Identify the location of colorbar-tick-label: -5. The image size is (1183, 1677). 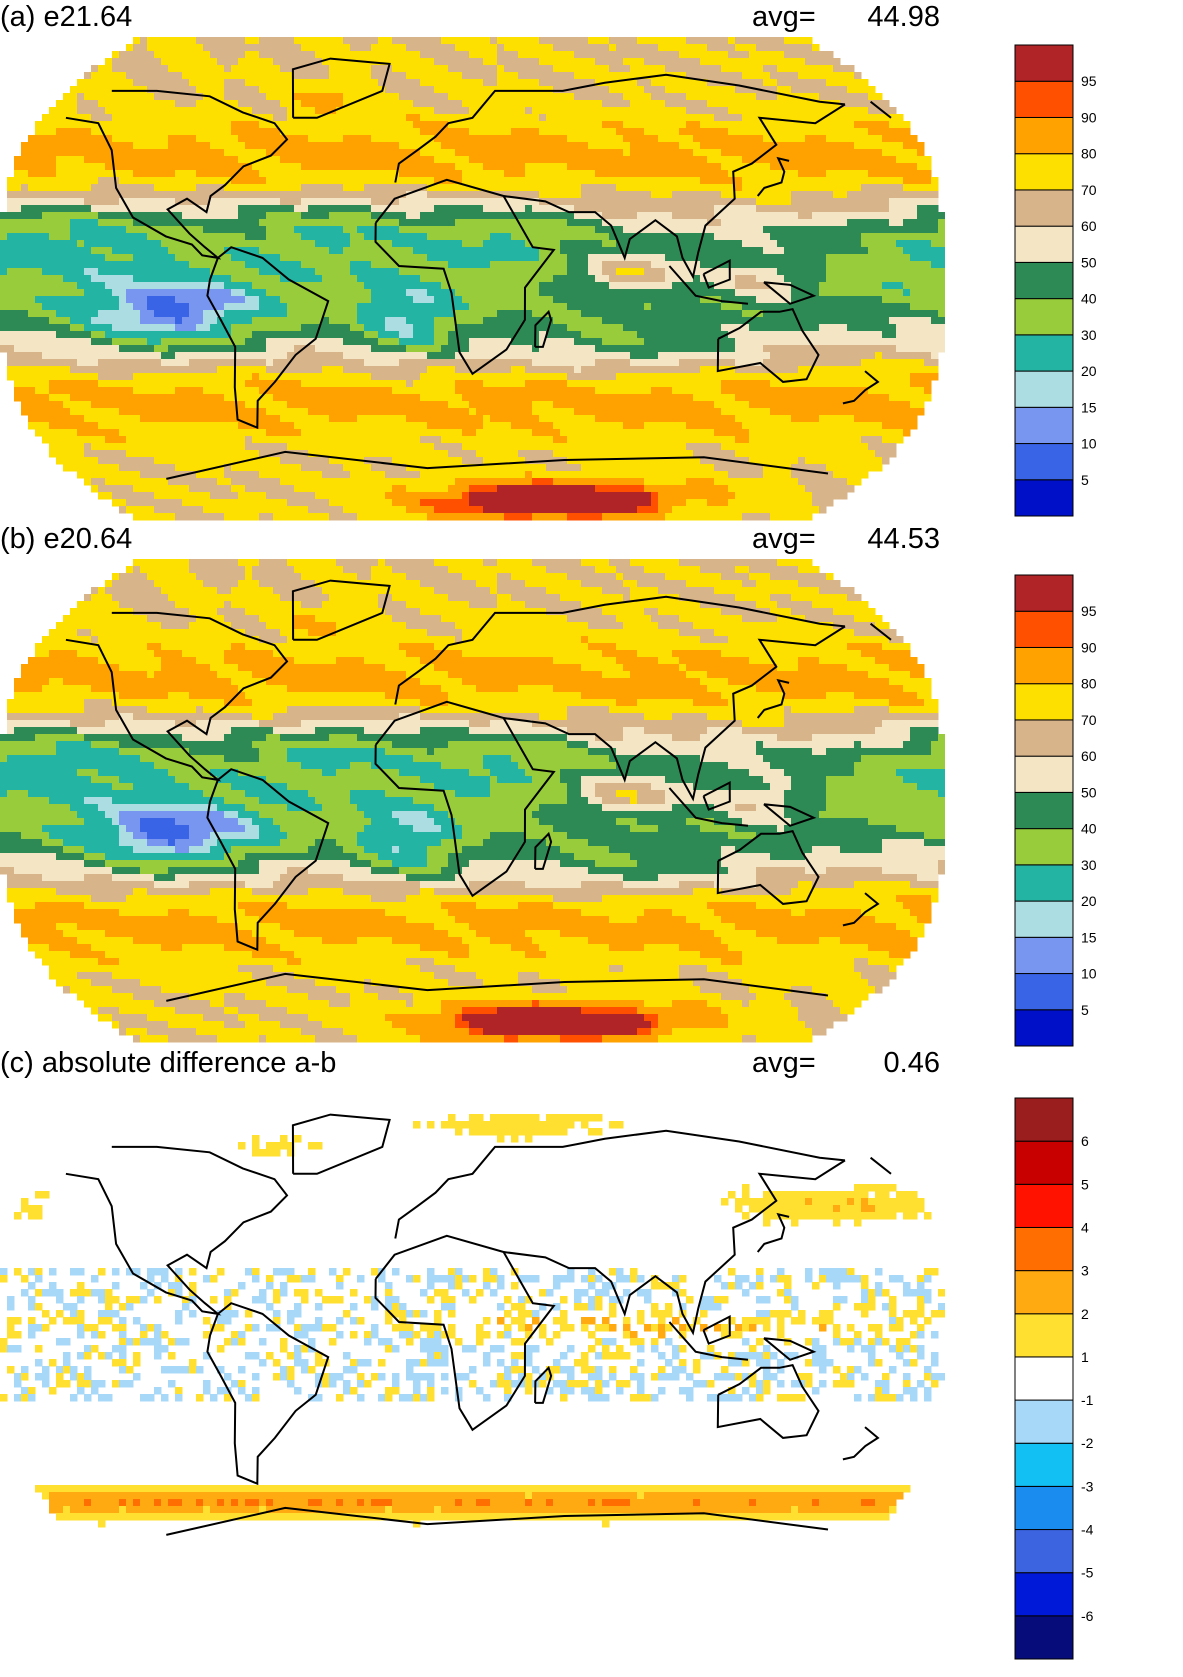
(1087, 1573).